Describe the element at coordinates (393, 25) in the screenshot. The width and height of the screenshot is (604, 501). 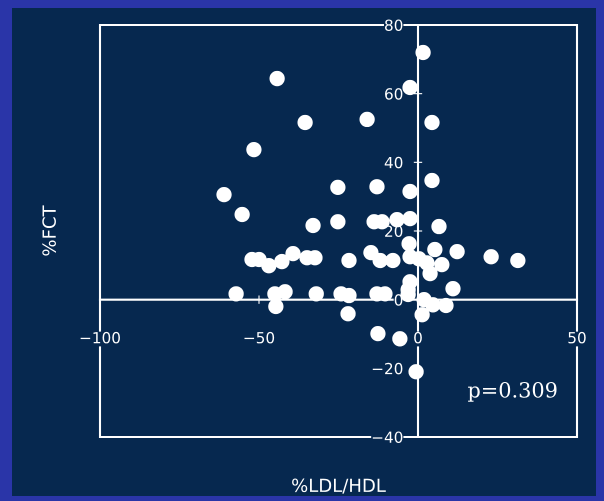
I see `y-tick-label: 80` at that location.